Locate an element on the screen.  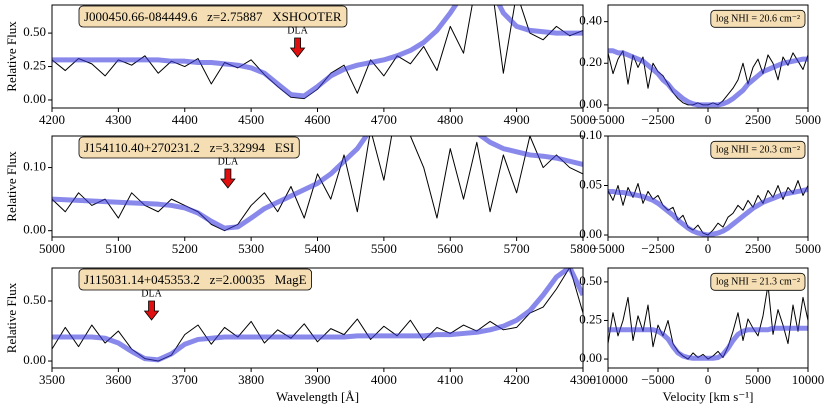
x-tick-label: 4500 is located at coordinates (251, 119).